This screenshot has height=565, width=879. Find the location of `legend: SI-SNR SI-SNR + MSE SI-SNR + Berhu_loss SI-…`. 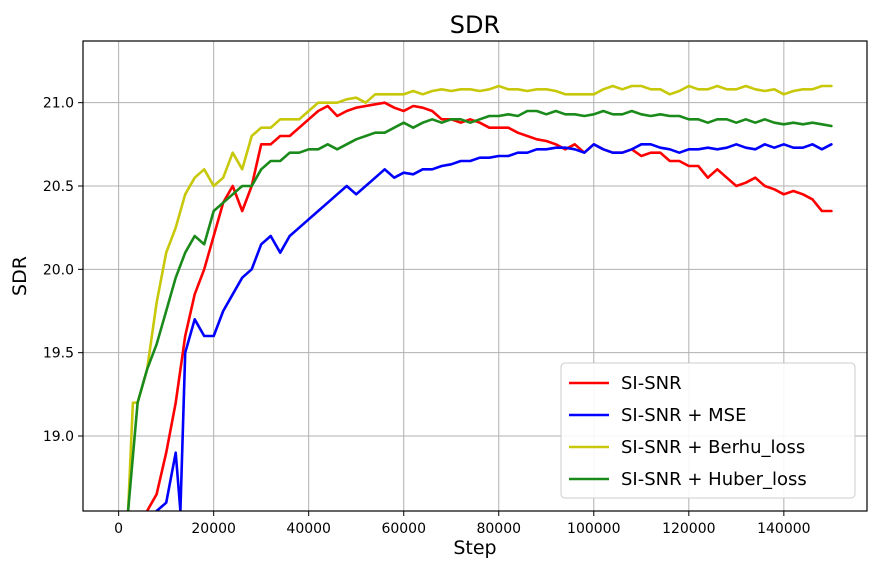

legend: SI-SNR SI-SNR + MSE SI-SNR + Berhu_loss SI-… is located at coordinates (708, 430).